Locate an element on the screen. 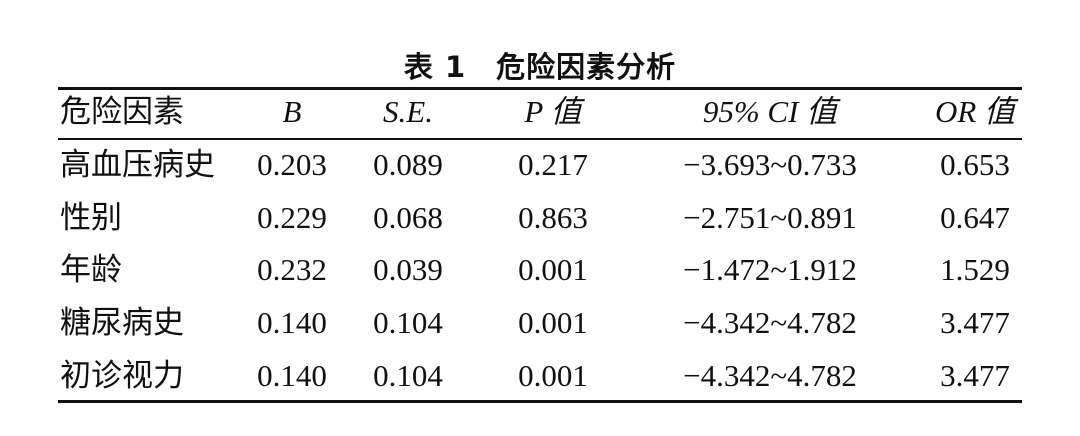 The image size is (1080, 436). table-cell: 糖尿病史 is located at coordinates (122, 322).